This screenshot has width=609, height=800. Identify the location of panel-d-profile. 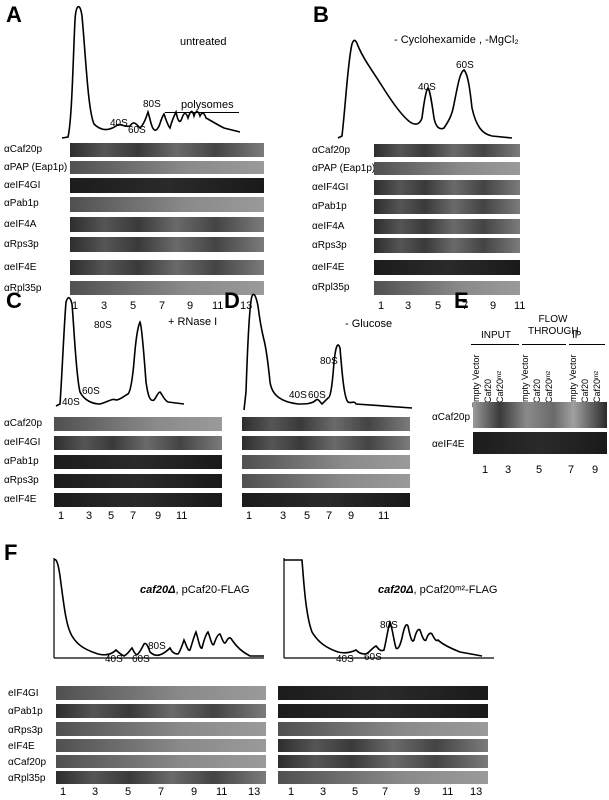
(328, 352).